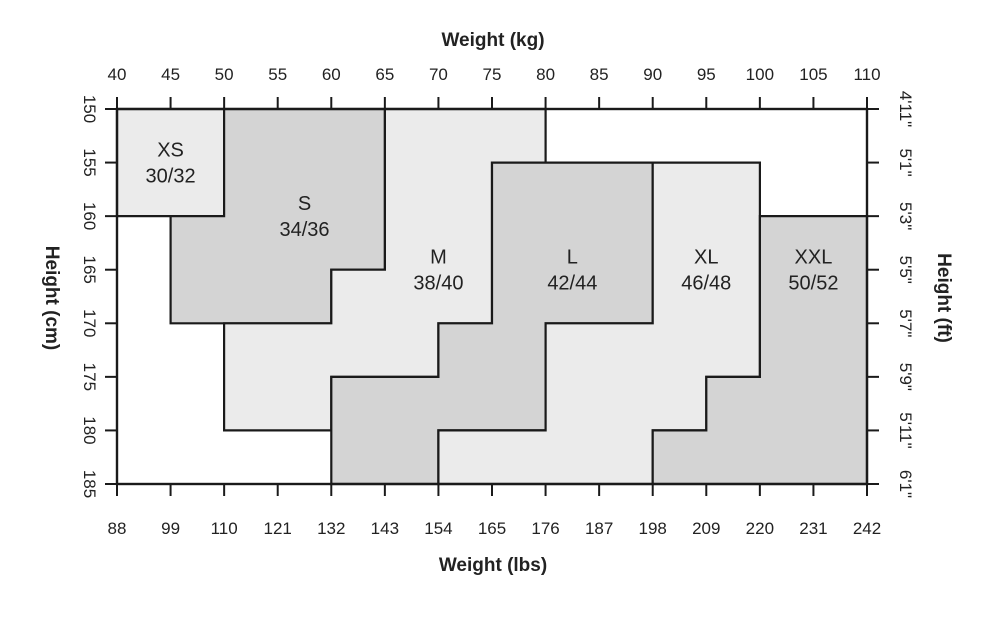 The image size is (986, 626). I want to click on y-right-tick-label: 5'5", so click(905, 270).